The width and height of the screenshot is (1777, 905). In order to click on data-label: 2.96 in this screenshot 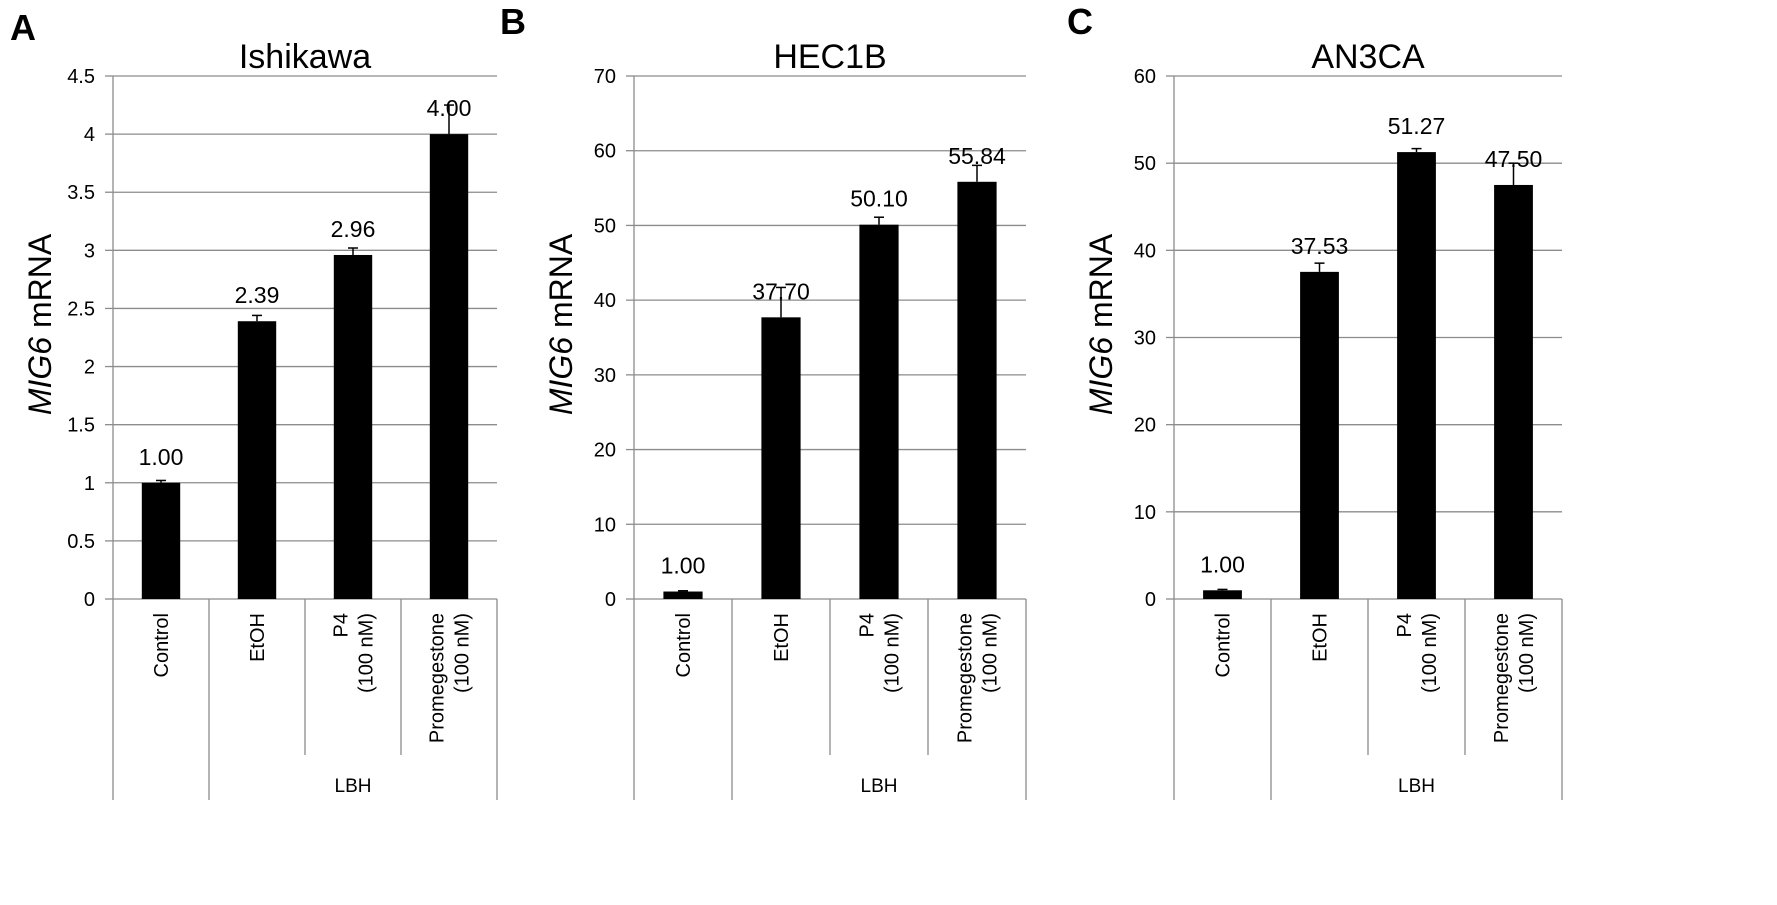, I will do `click(353, 229)`.